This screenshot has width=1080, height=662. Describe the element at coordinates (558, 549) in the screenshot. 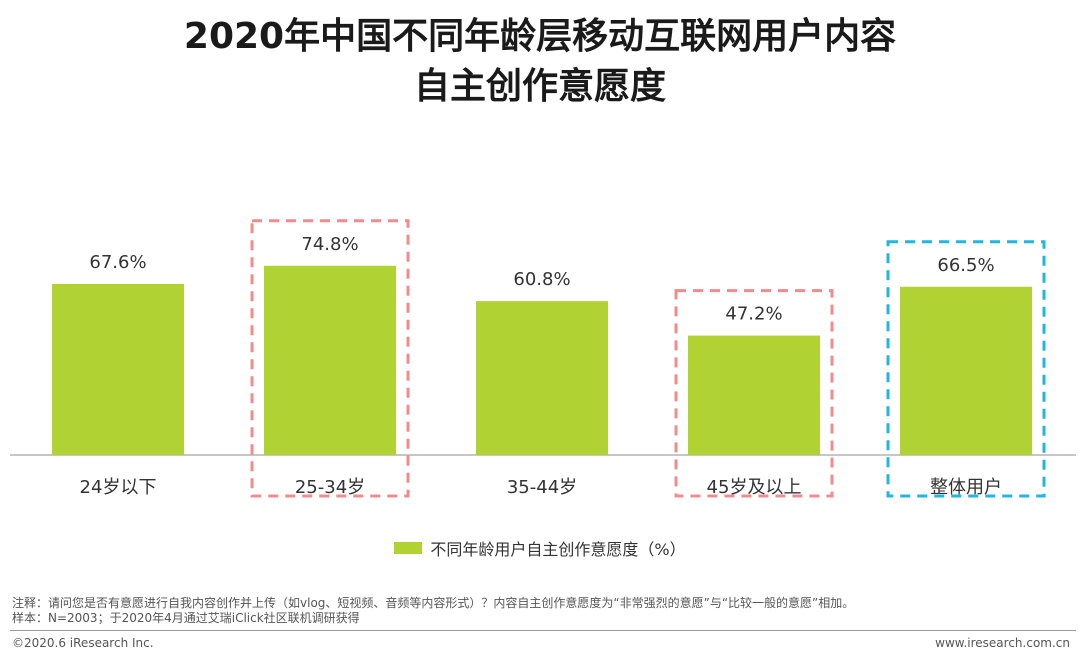

I see `legend-label: 不同年龄用户自主创作意愿度（%）` at that location.